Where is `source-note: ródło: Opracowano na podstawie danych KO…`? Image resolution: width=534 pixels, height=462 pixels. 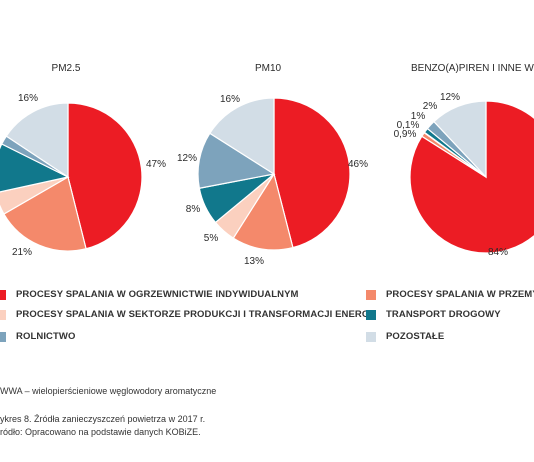
source-note: ródło: Opracowano na podstawie danych KO… is located at coordinates (100, 432).